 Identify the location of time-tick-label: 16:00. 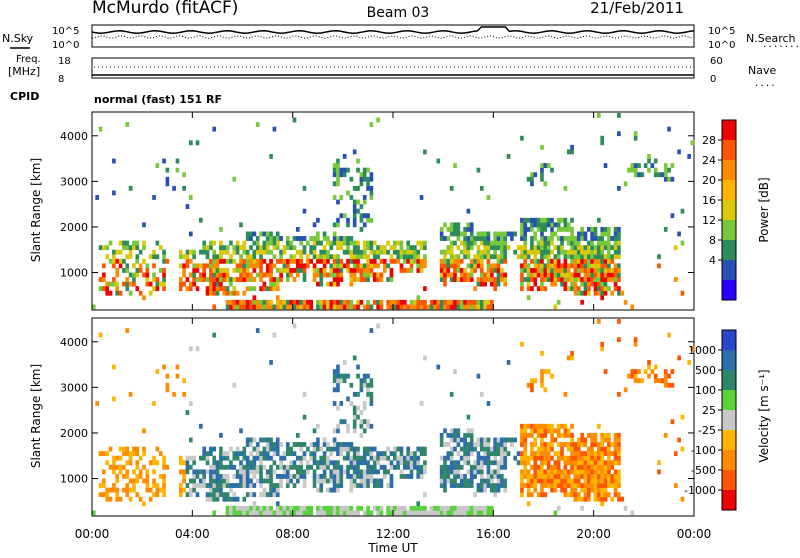
(493, 534).